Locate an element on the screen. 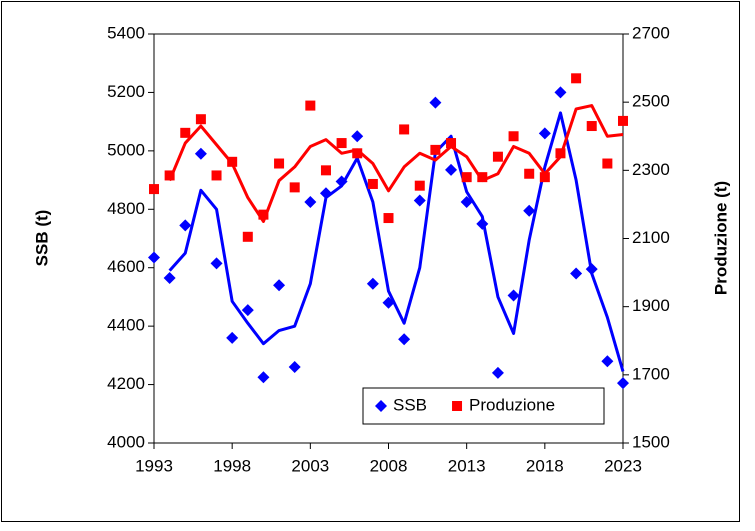 The height and width of the screenshot is (531, 755). y-tick-label: 5000 is located at coordinates (126, 149).